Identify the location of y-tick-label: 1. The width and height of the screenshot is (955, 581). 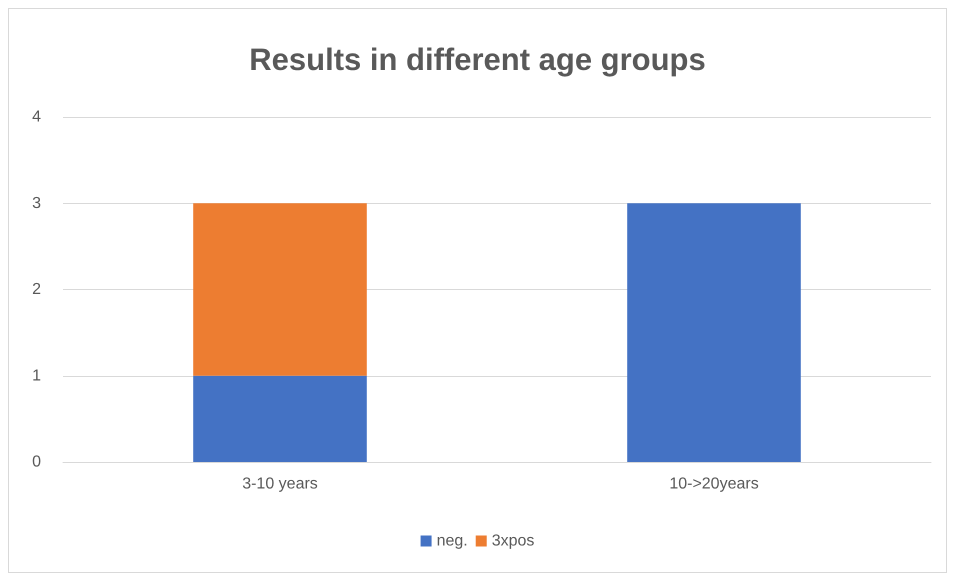
(37, 375).